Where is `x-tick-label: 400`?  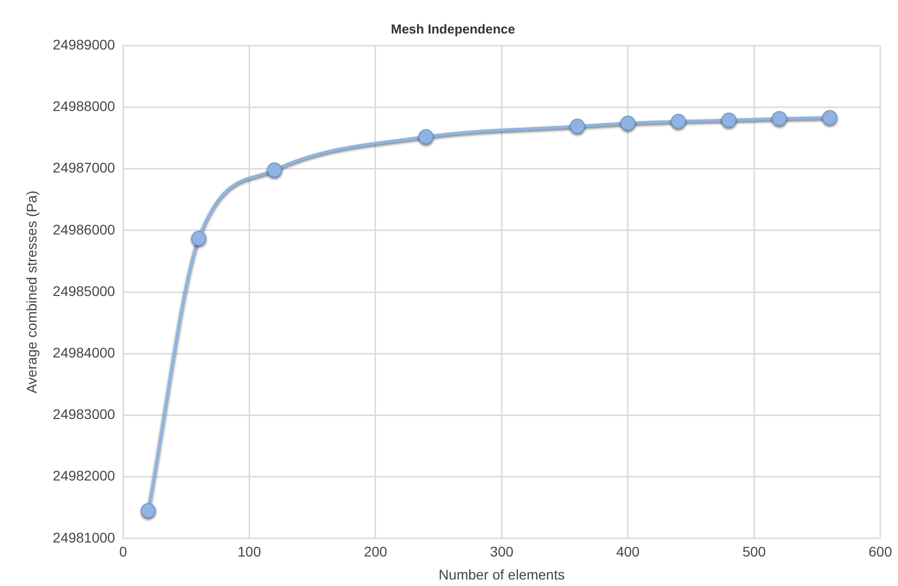 x-tick-label: 400 is located at coordinates (628, 552).